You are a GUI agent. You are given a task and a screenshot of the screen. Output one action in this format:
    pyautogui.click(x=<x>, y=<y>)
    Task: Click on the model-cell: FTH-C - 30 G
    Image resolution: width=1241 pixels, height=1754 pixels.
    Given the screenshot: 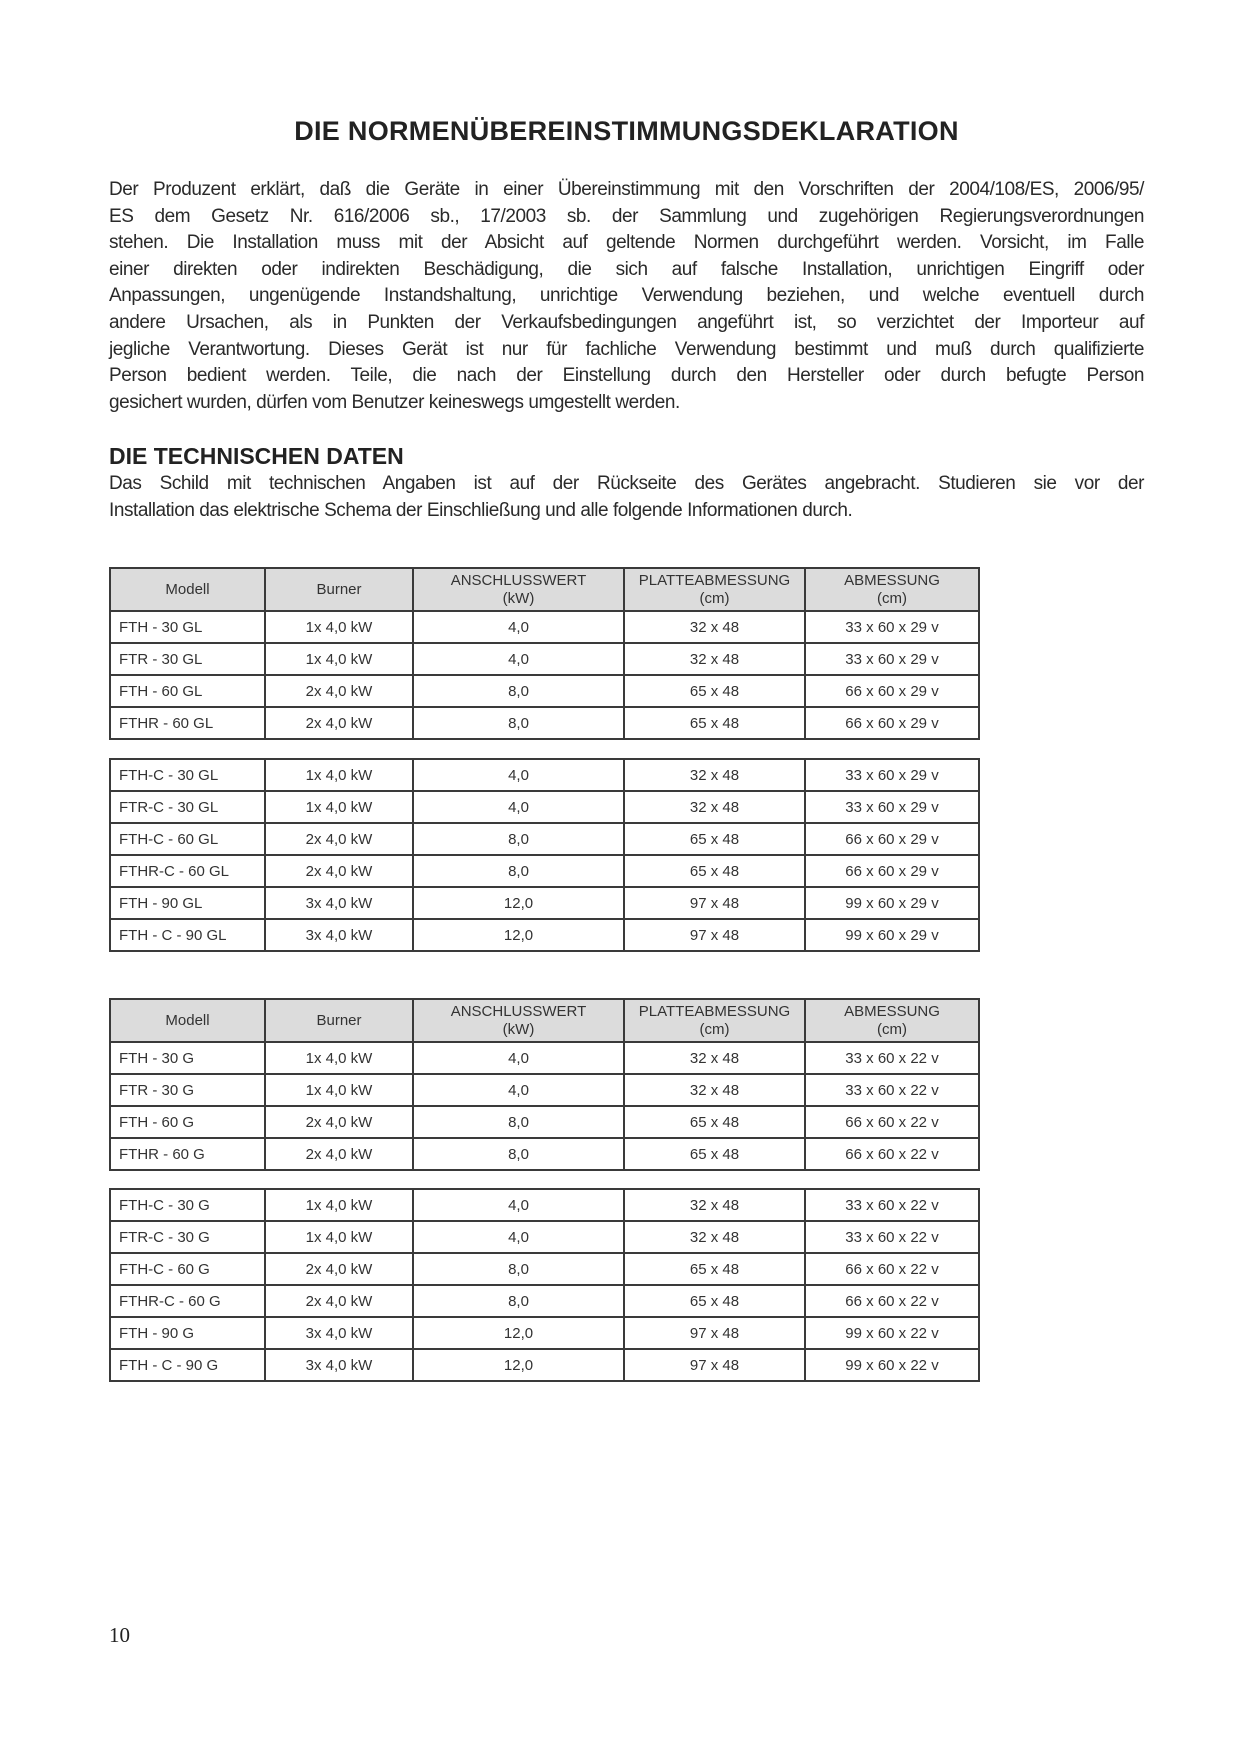 What is the action you would take?
    pyautogui.click(x=187, y=1205)
    